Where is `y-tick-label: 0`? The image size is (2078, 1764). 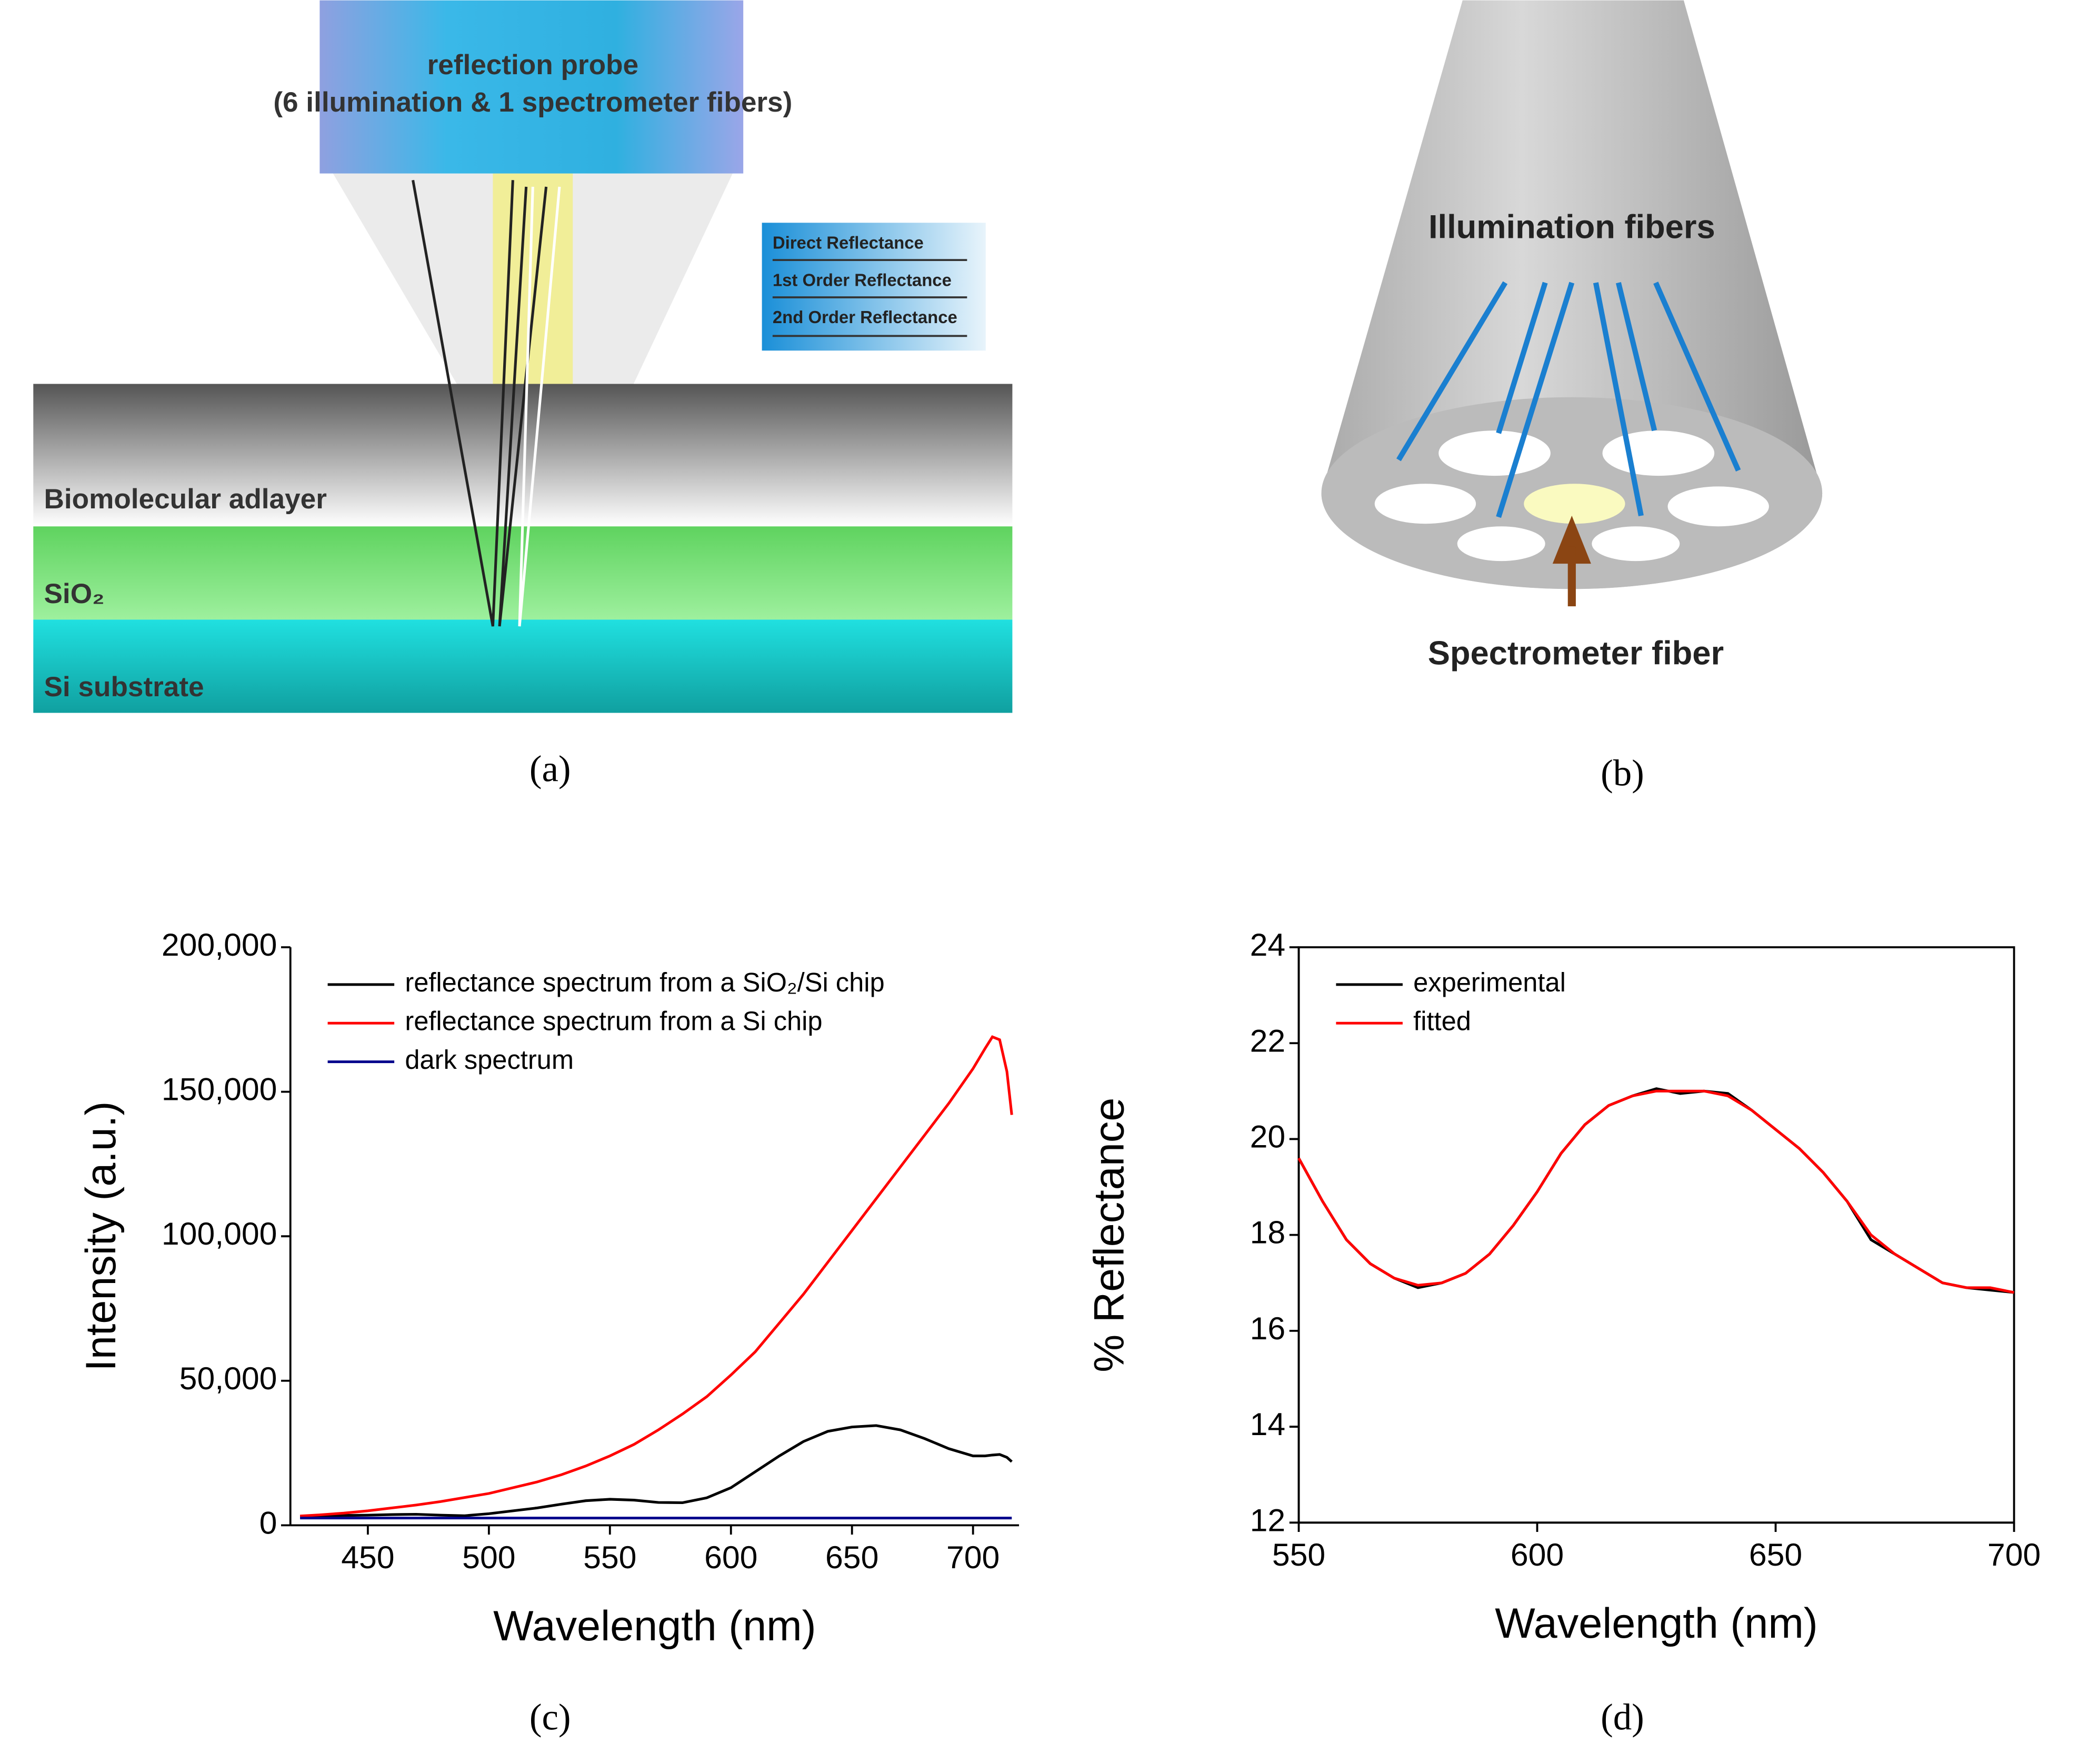
y-tick-label: 0 is located at coordinates (268, 1522).